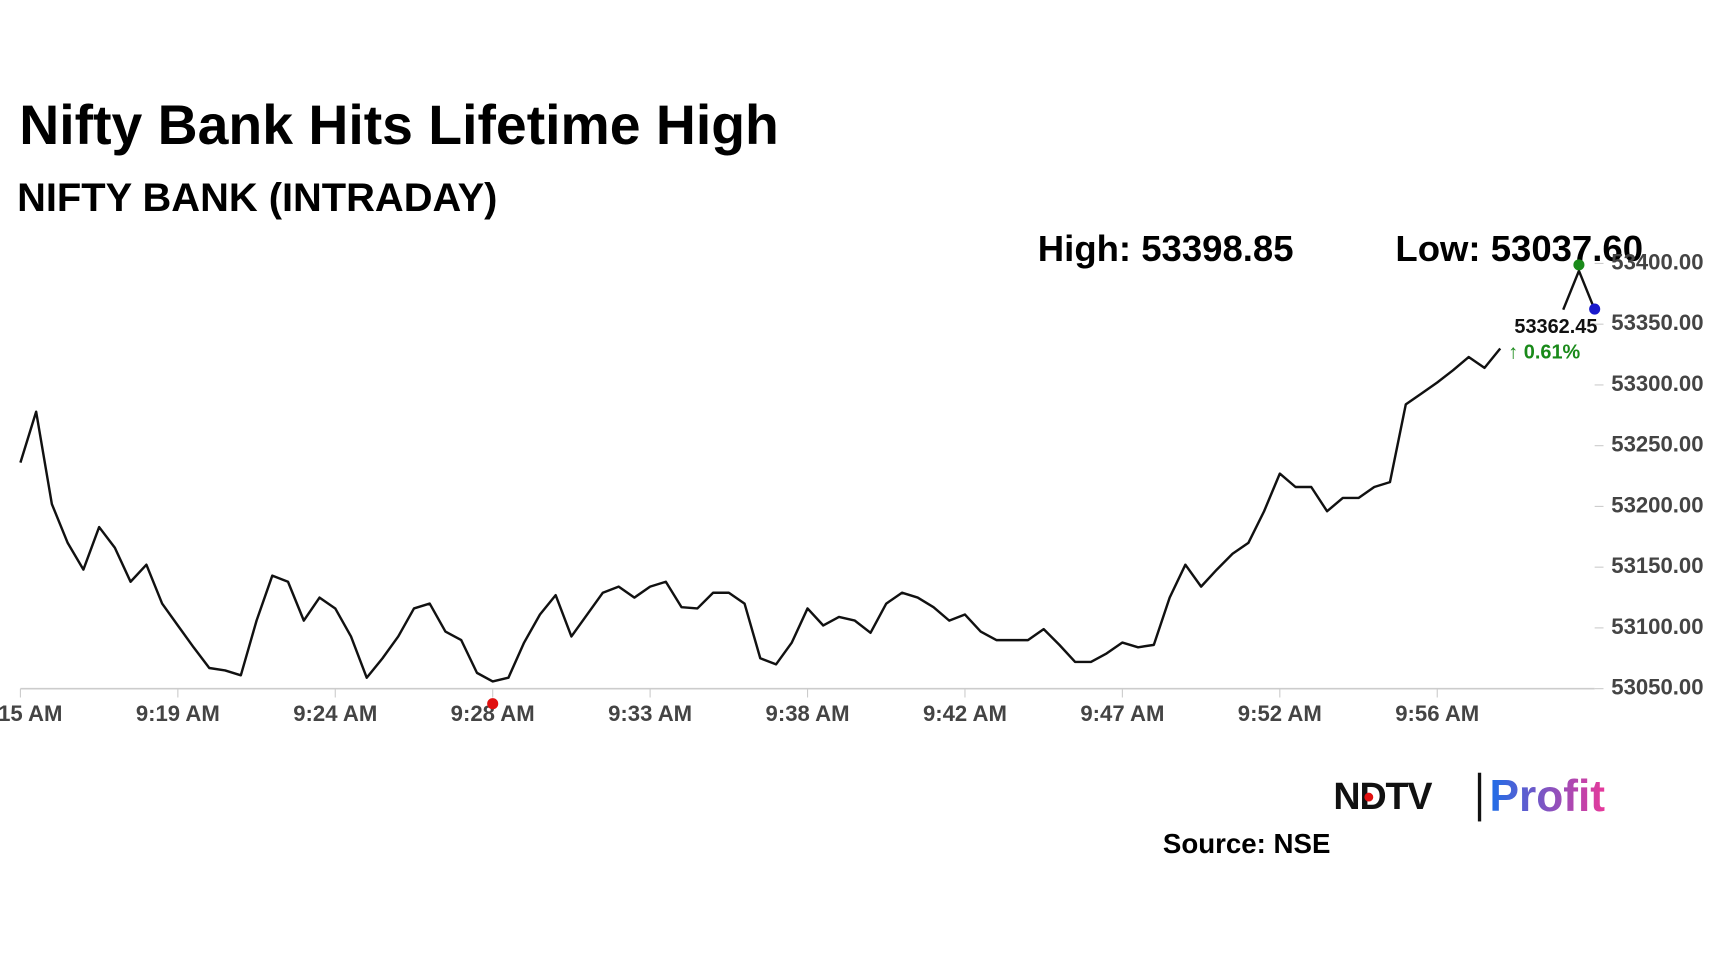  Describe the element at coordinates (493, 704) in the screenshot. I see `low-marker` at that location.